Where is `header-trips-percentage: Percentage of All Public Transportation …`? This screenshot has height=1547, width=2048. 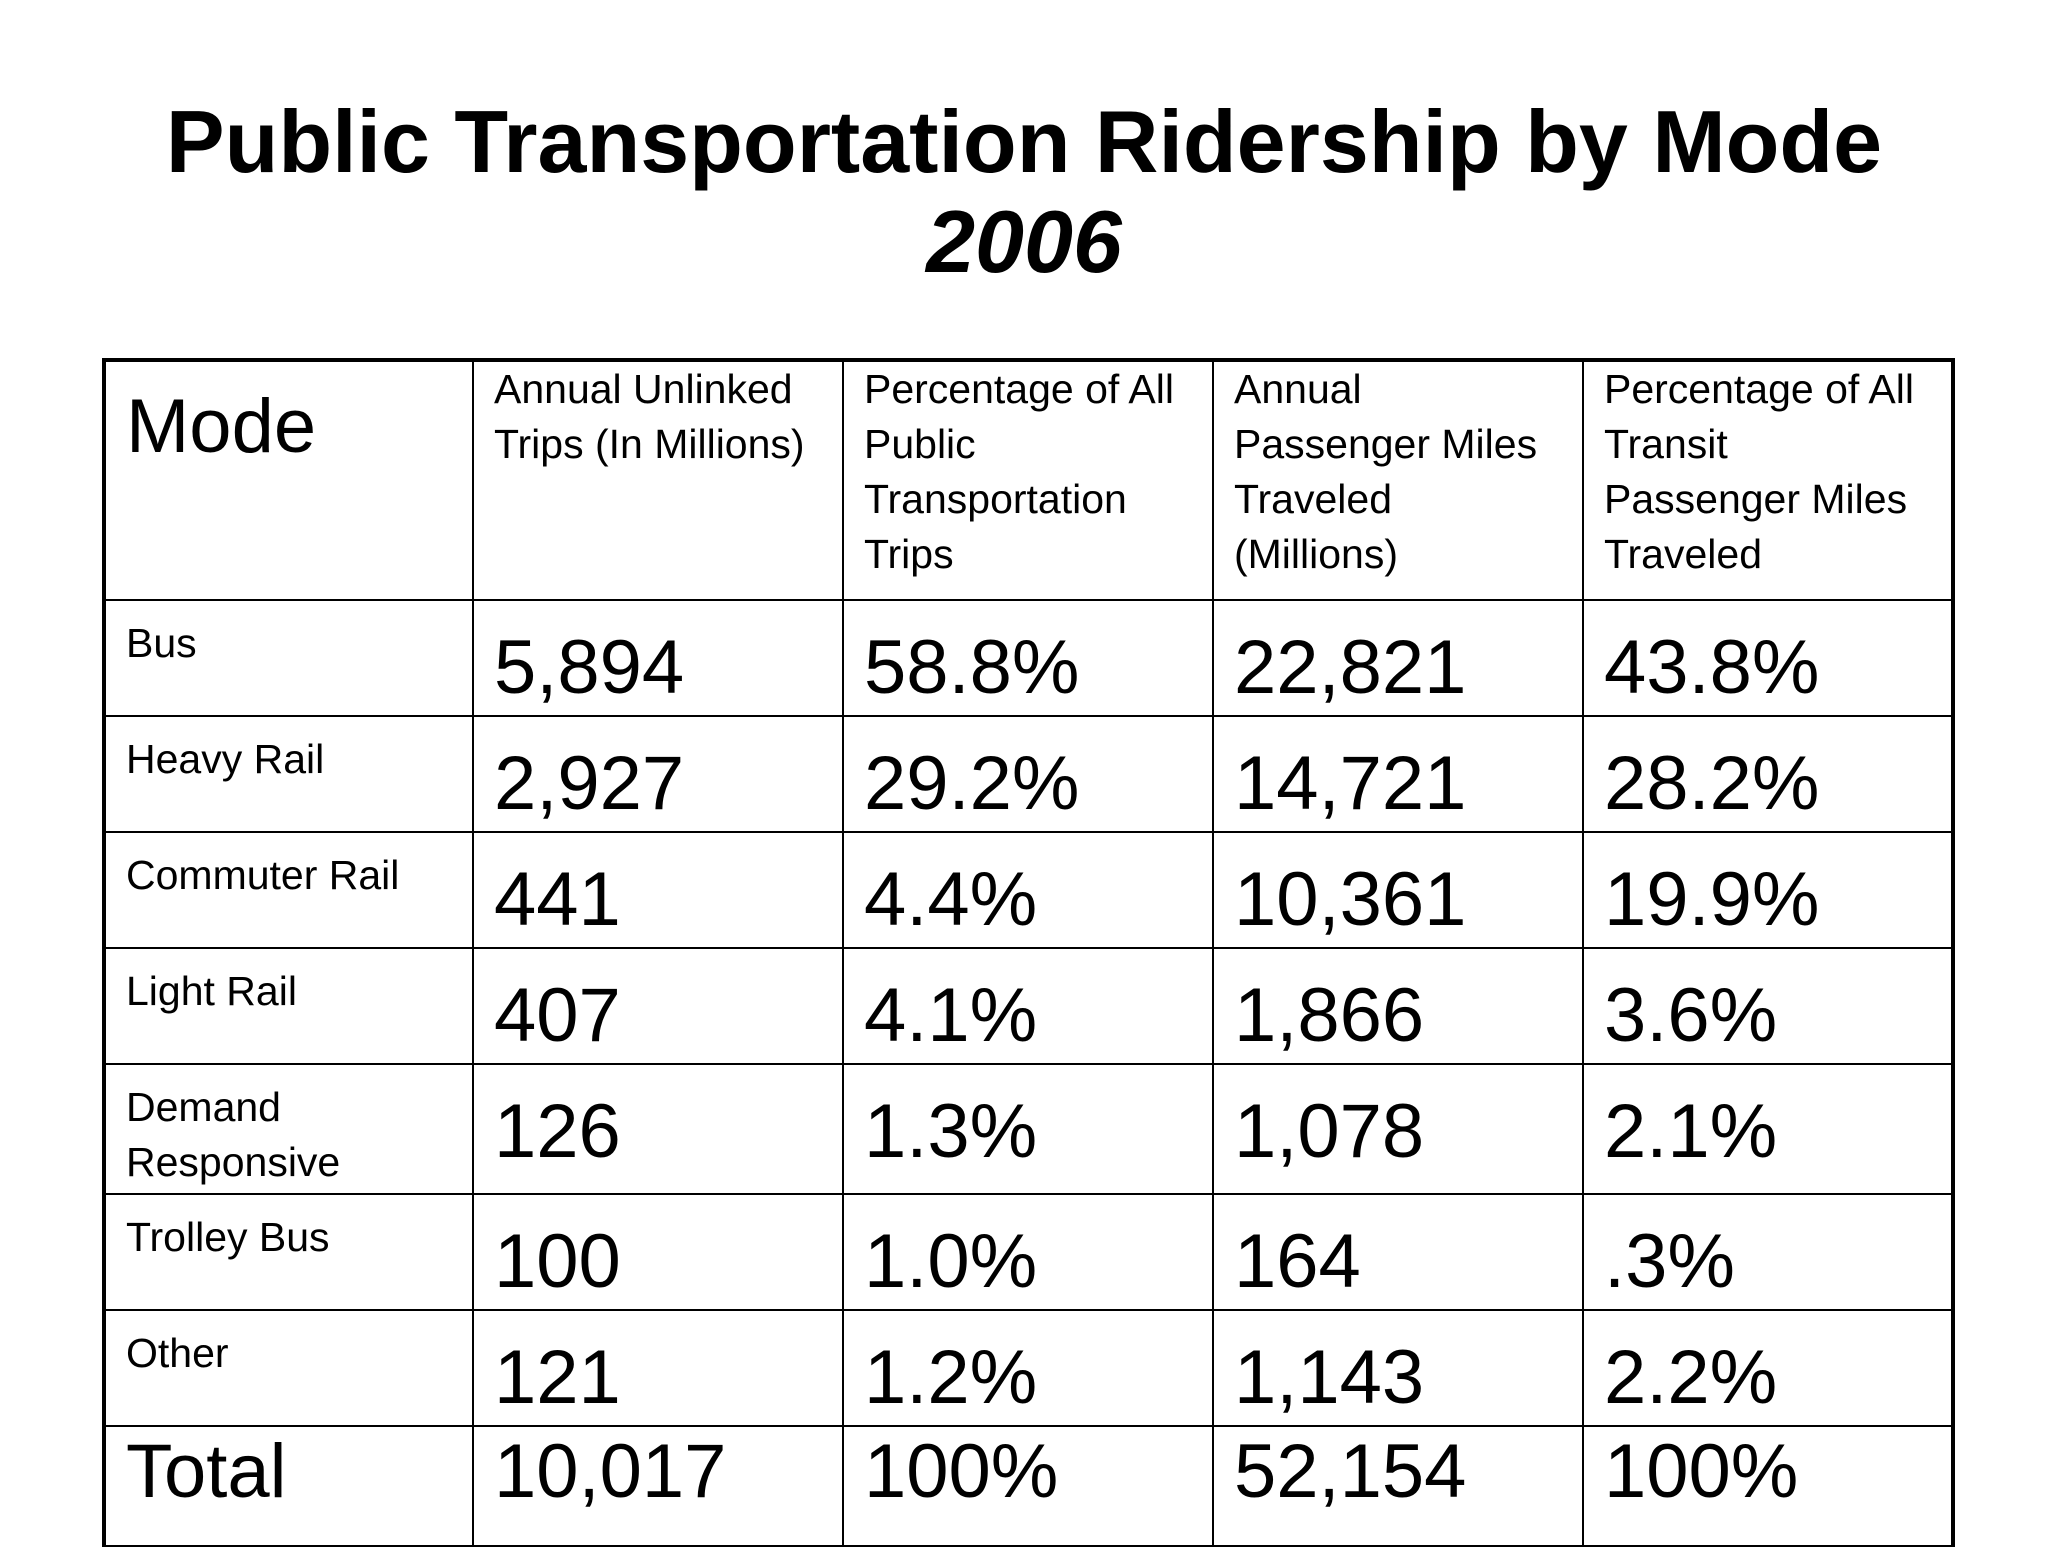
header-trips-percentage: Percentage of All Public Transportation … is located at coordinates (1028, 479).